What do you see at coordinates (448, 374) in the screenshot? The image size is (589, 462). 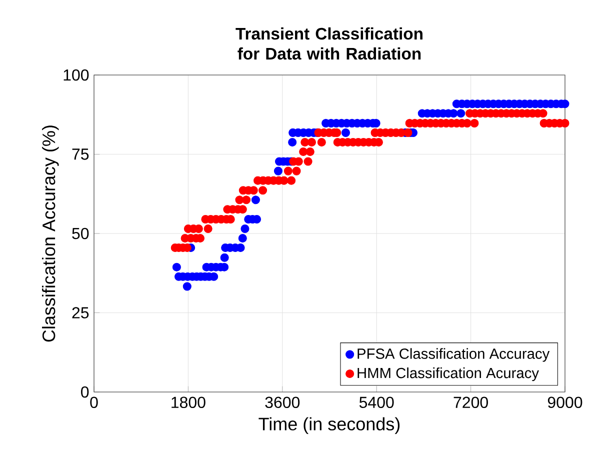 I see `legend-label: HMM Classification Acuracy` at bounding box center [448, 374].